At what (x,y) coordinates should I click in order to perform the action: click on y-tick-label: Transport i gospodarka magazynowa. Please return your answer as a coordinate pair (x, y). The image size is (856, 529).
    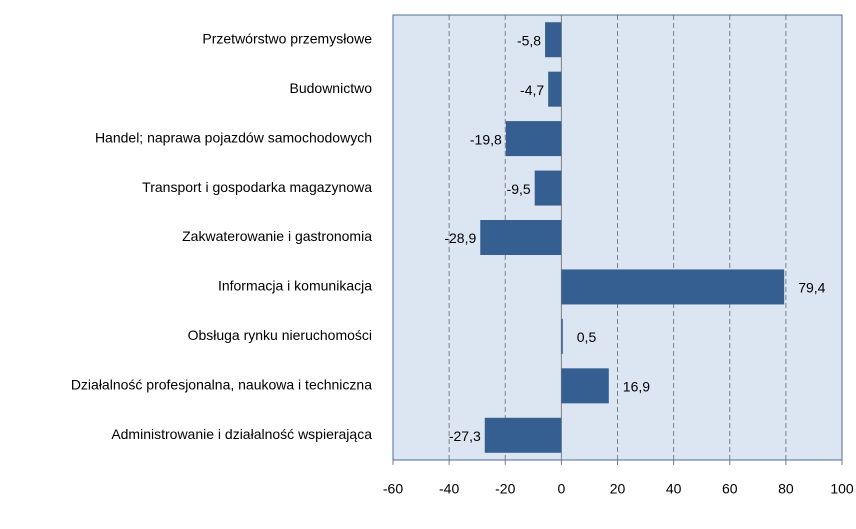
    Looking at the image, I should click on (257, 187).